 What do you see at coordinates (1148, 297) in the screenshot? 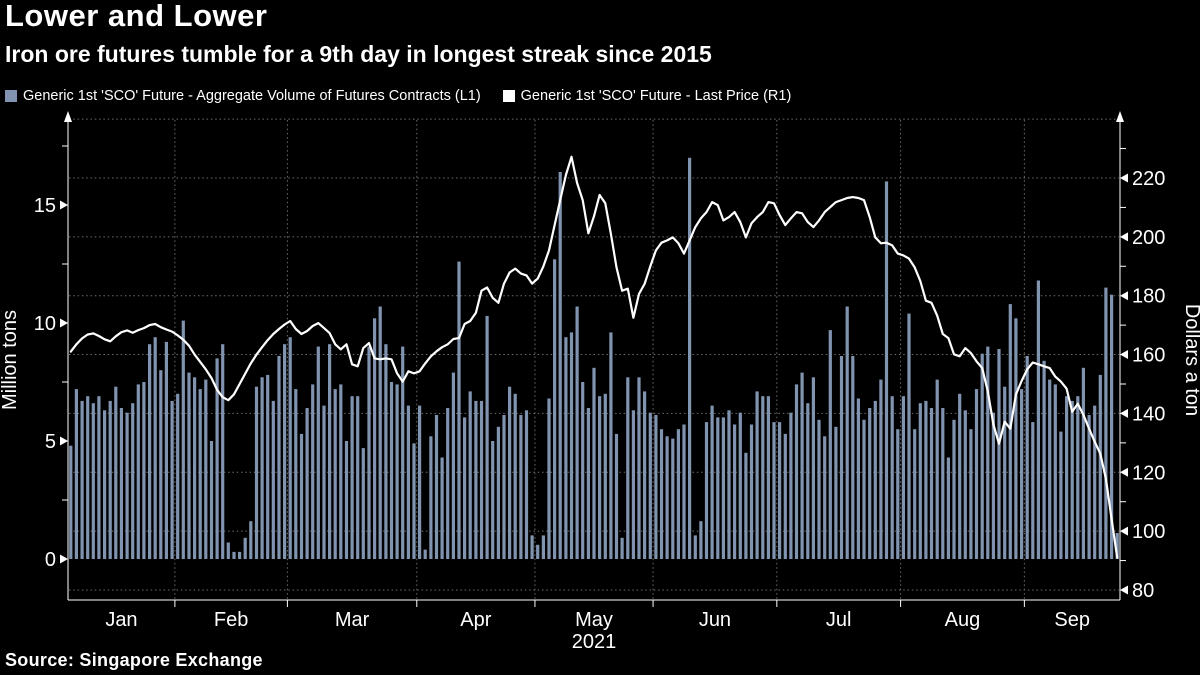
I see `svg-text: 180` at bounding box center [1148, 297].